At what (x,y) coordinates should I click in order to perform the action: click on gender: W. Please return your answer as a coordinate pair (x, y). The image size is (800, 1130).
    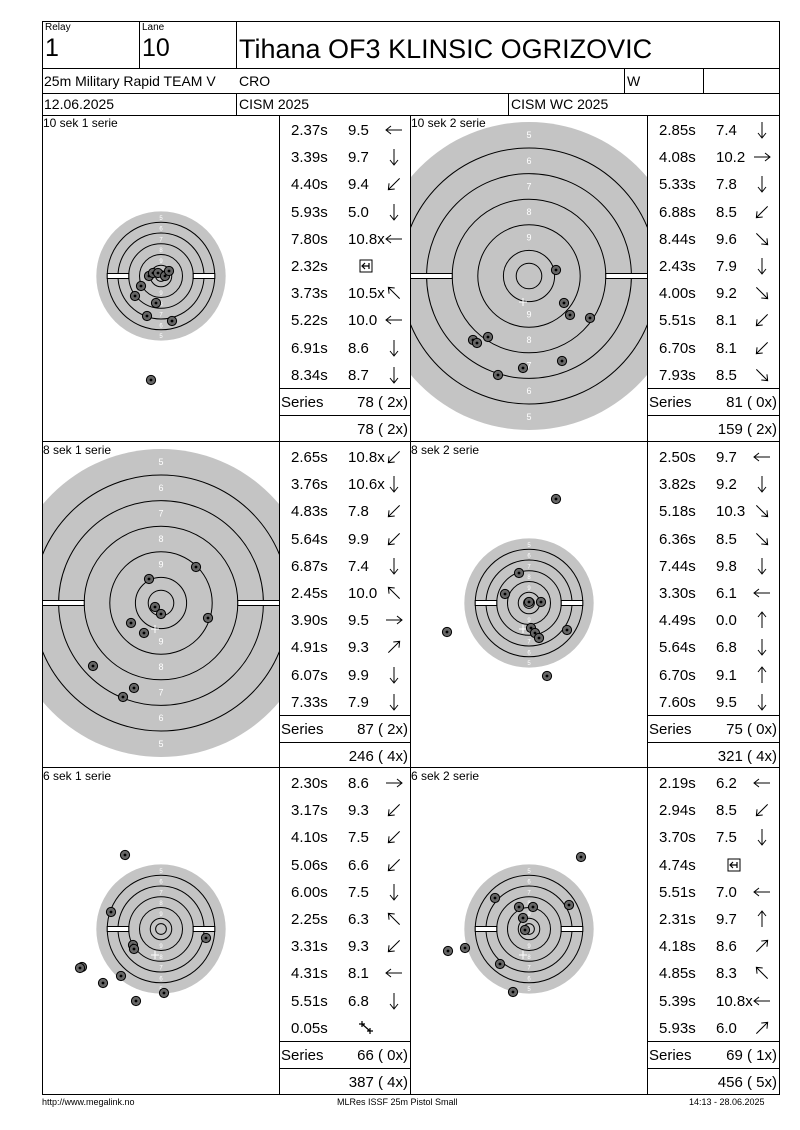
    Looking at the image, I should click on (634, 81).